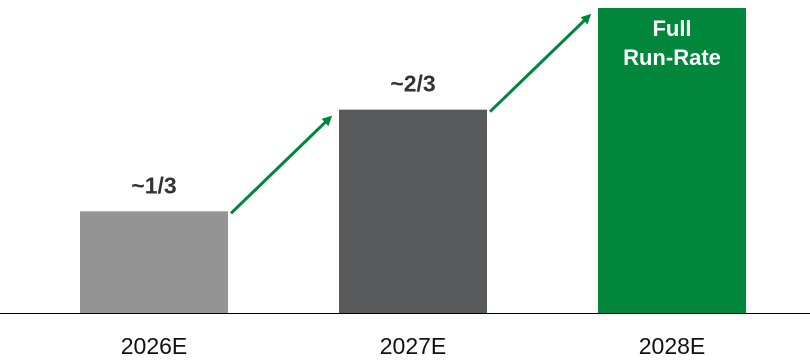 The height and width of the screenshot is (361, 810). I want to click on x-axis-ticks: 2026E 2027E 2028E, so click(413, 346).